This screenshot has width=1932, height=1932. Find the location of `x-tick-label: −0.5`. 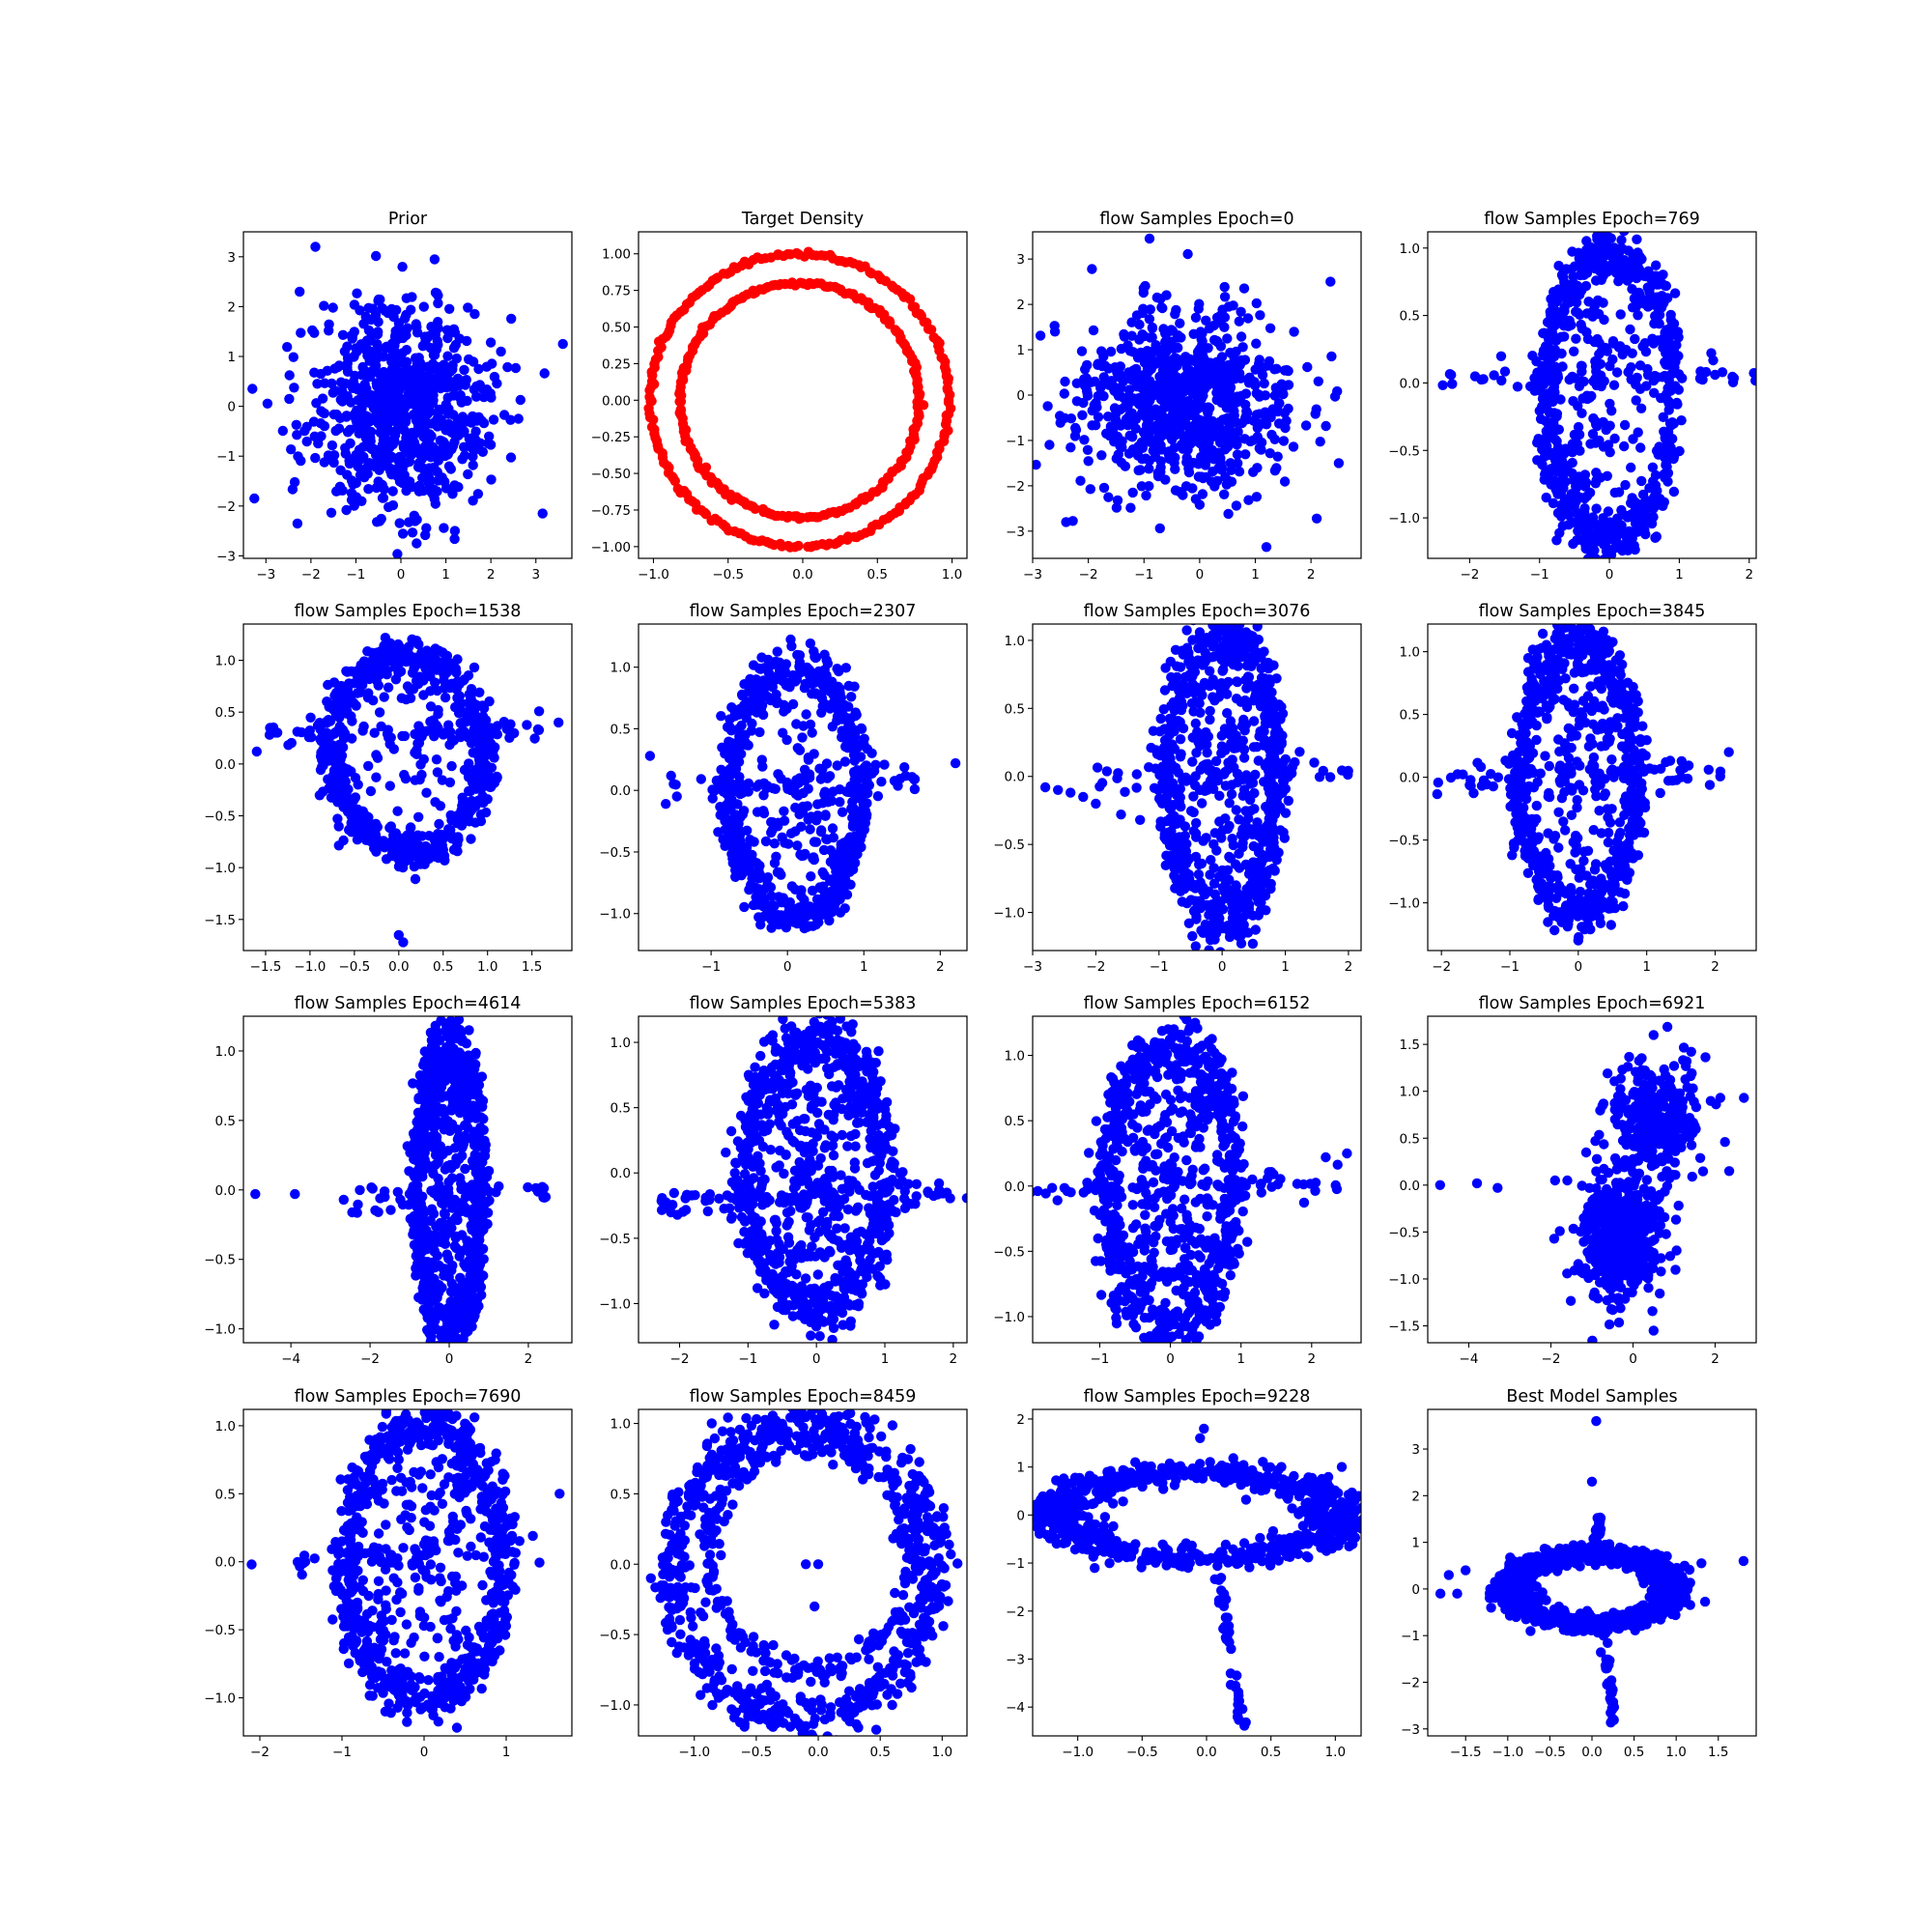

x-tick-label: −0.5 is located at coordinates (354, 967).